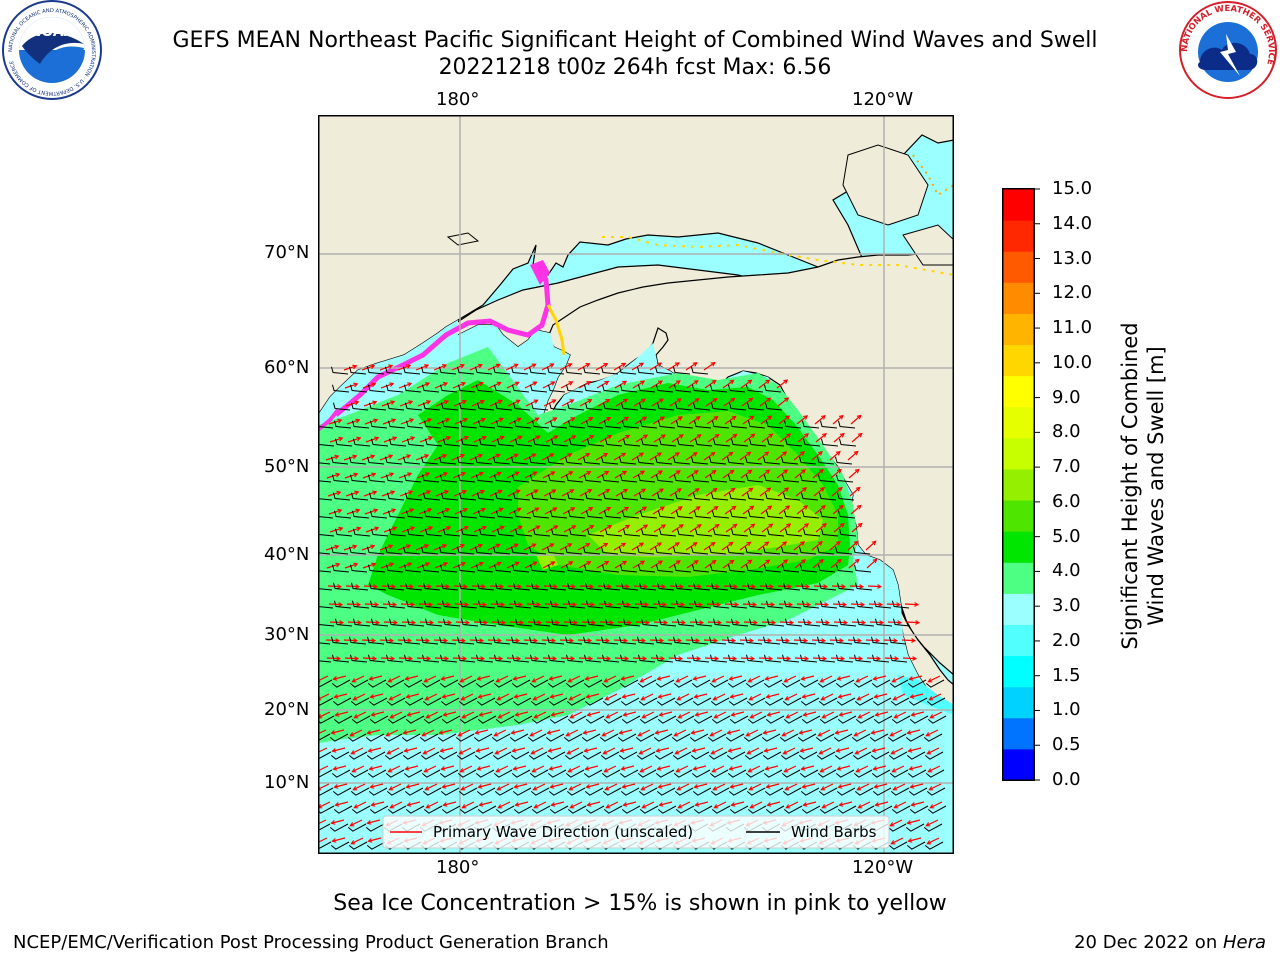 The width and height of the screenshot is (1280, 960). Describe the element at coordinates (1066, 745) in the screenshot. I see `colorbar-tick-label: 0.5` at that location.